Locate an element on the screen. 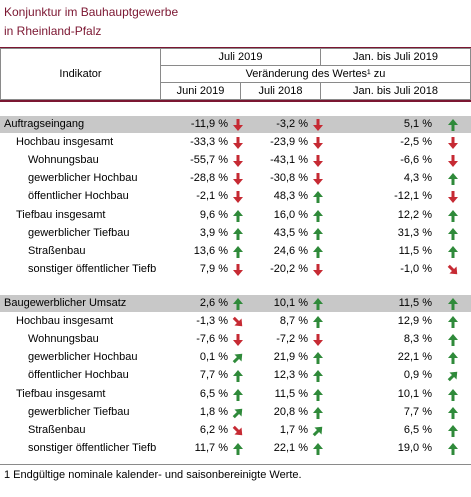  value-cell: 11,7 % is located at coordinates (211, 447).